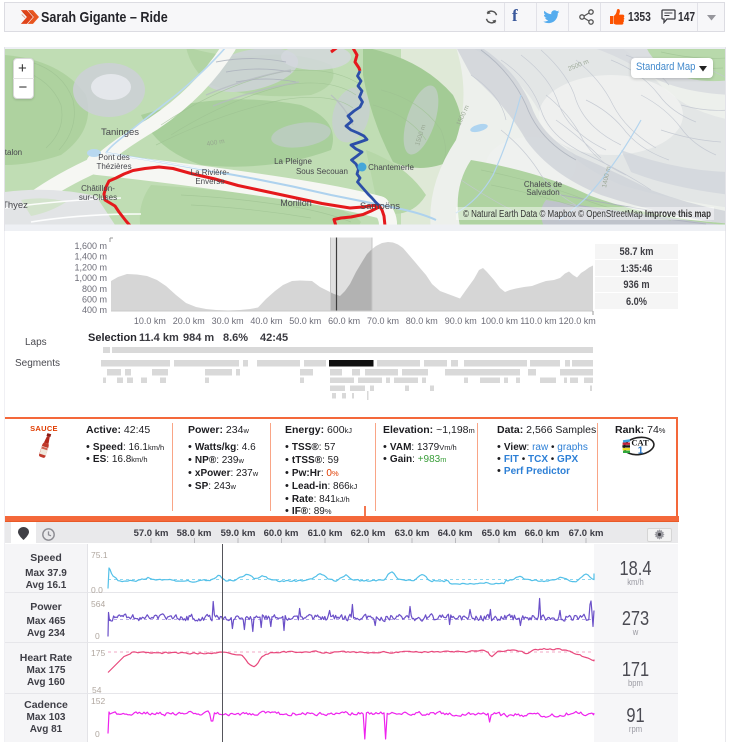 The image size is (730, 742). What do you see at coordinates (391, 167) in the screenshot?
I see `svg-text: Chantemerle` at bounding box center [391, 167].